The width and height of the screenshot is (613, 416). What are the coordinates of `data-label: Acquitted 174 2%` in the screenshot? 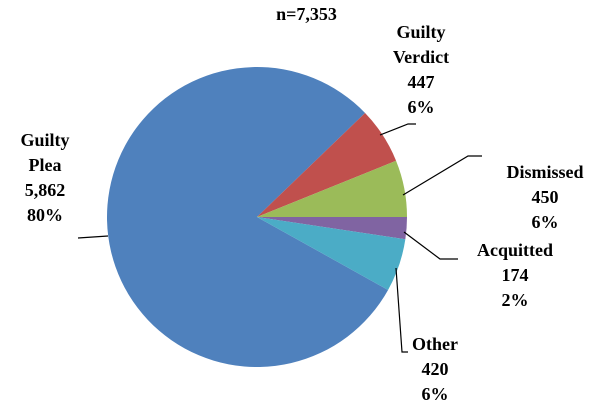 It's located at (515, 275).